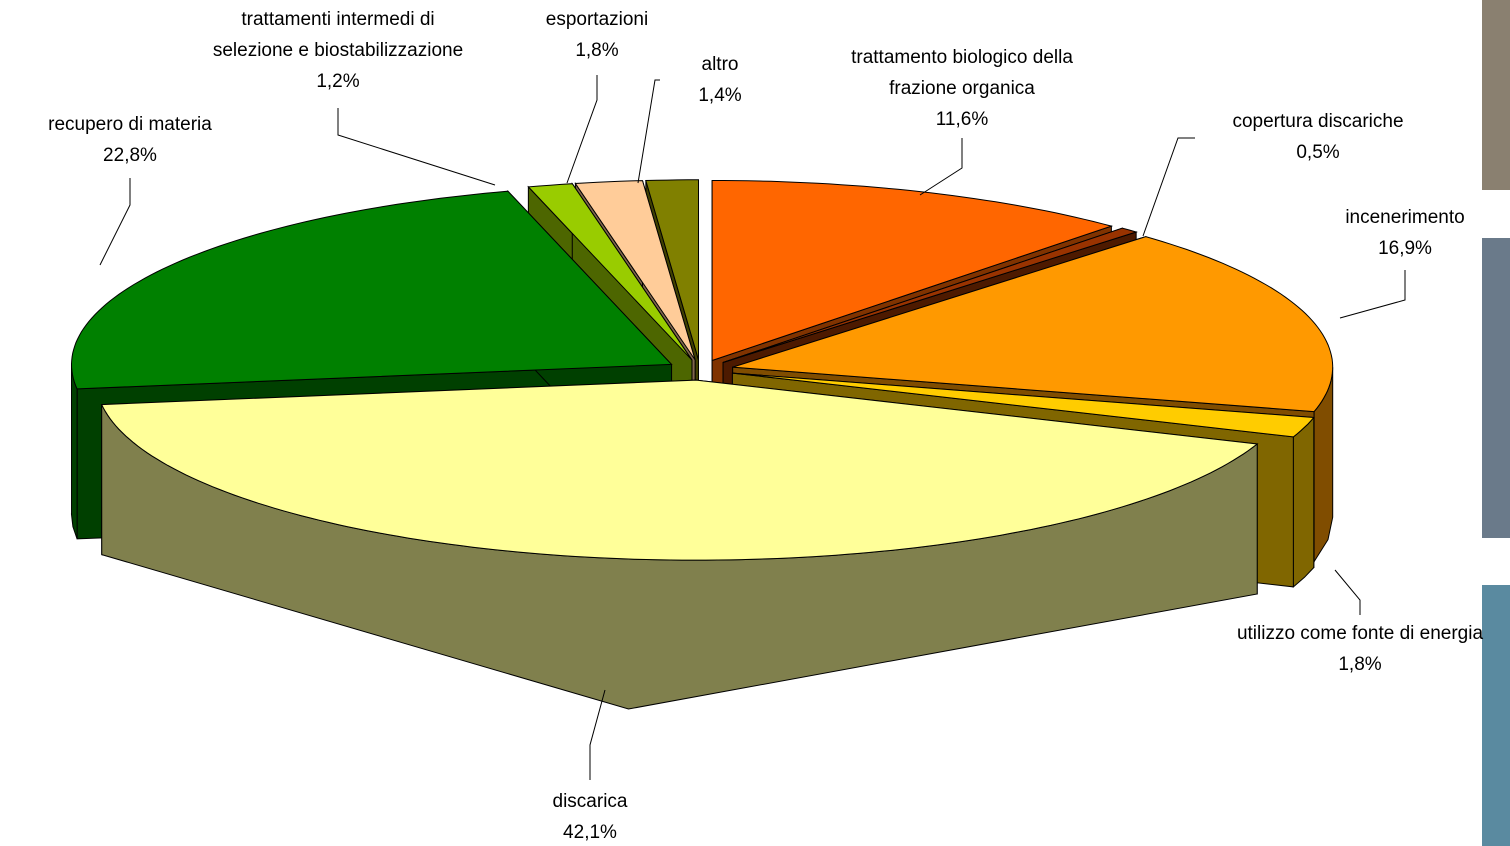 This screenshot has width=1510, height=846. I want to click on category-label: utilizzo come fonte di energia, so click(1360, 633).